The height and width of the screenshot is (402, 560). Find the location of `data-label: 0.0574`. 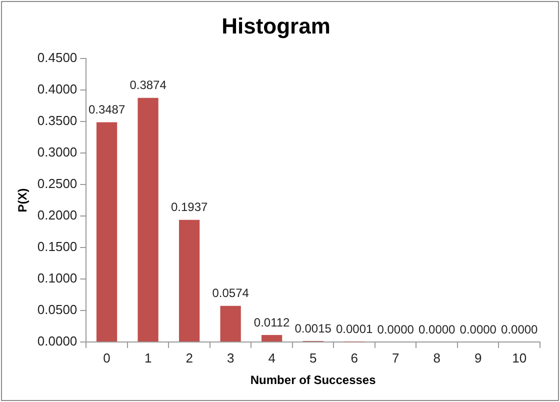

data-label: 0.0574 is located at coordinates (231, 293).